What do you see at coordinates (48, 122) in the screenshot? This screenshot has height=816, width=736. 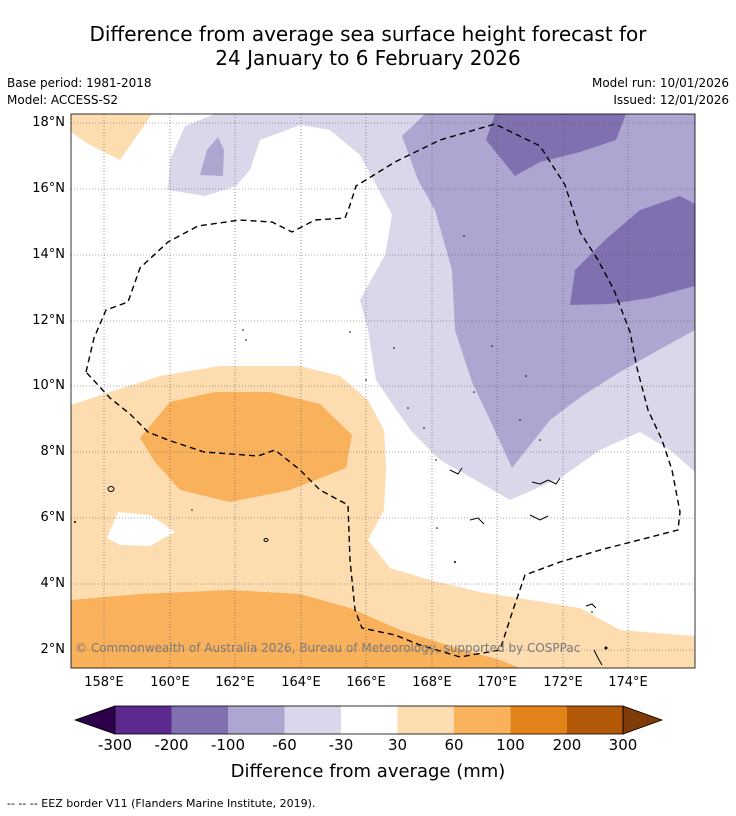 I see `lat-label: 18°N` at bounding box center [48, 122].